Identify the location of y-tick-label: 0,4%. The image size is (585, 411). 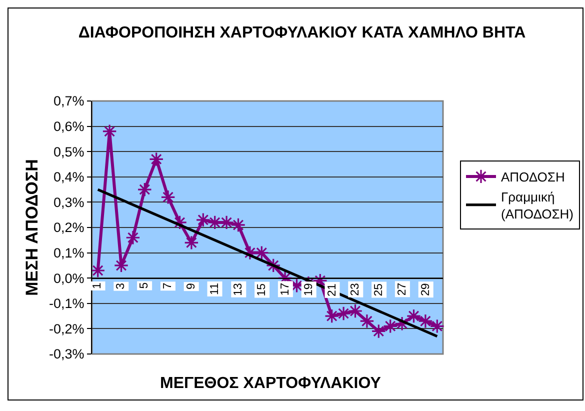
(69, 177).